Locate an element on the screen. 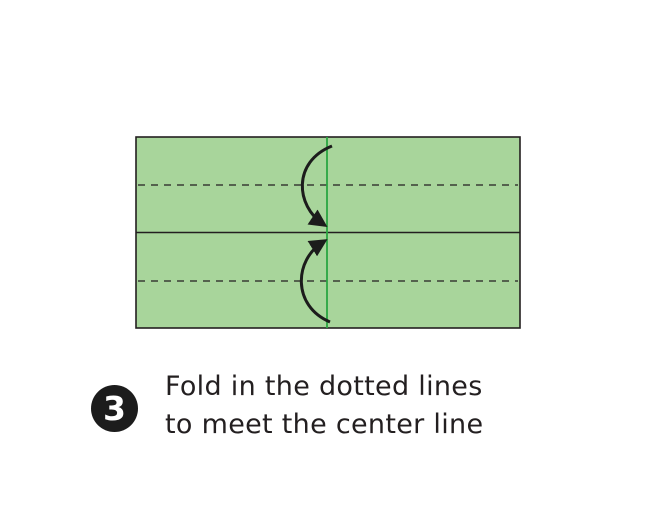 The height and width of the screenshot is (527, 647). instruction-line-2: to meet the center line is located at coordinates (324, 424).